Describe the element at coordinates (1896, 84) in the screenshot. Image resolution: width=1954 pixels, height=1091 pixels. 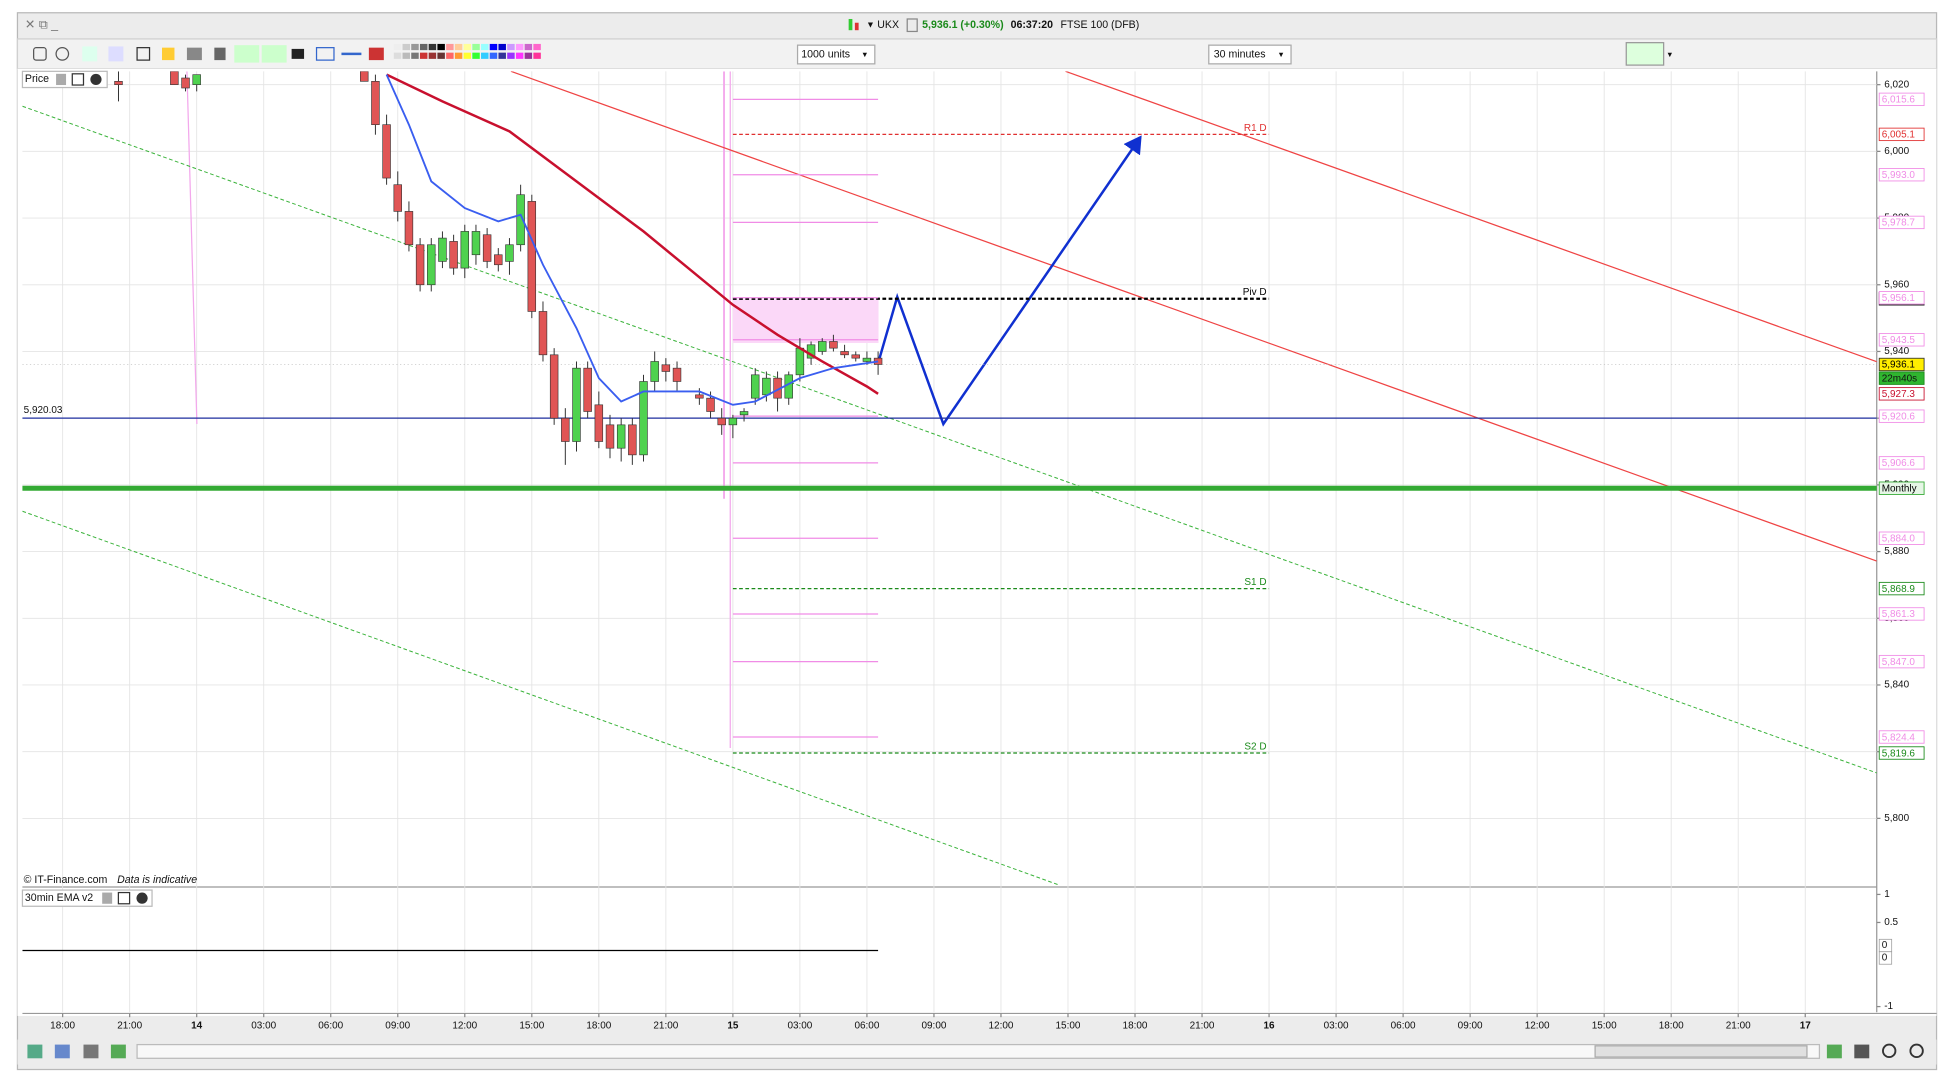
I see `y-tick-label: 6,020` at that location.